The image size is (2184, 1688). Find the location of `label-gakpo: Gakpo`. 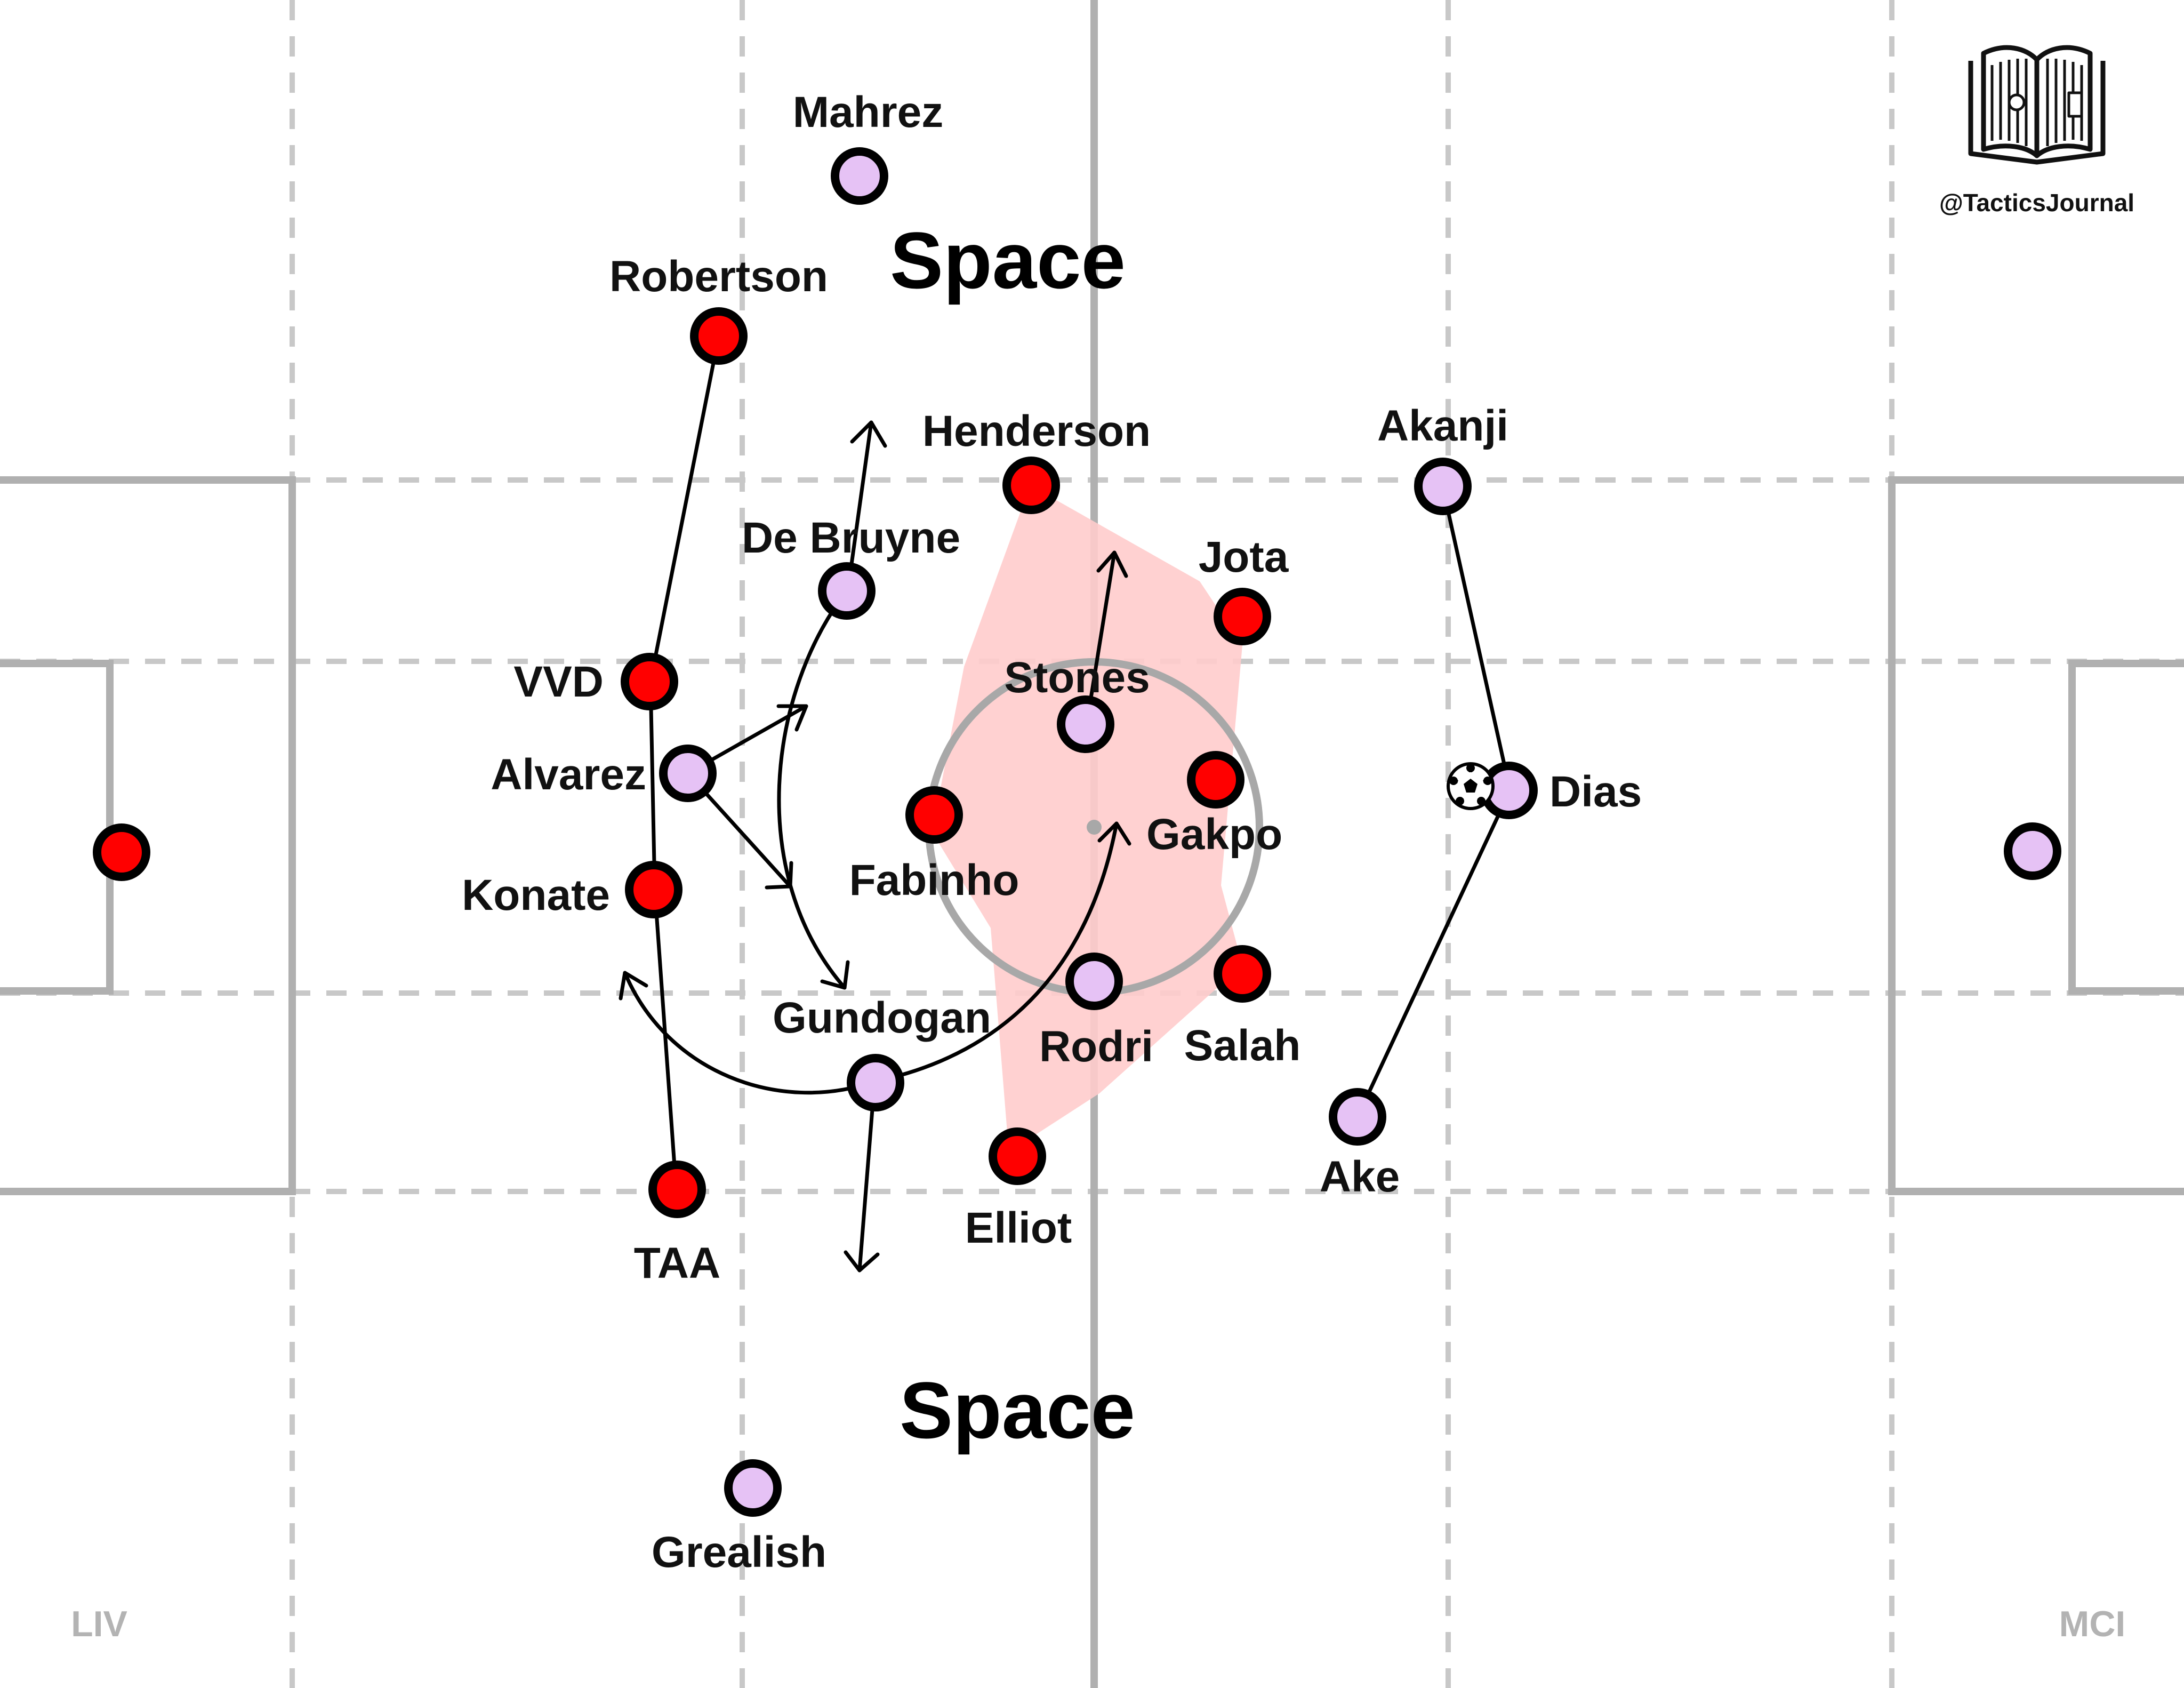

label-gakpo: Gakpo is located at coordinates (1214, 834).